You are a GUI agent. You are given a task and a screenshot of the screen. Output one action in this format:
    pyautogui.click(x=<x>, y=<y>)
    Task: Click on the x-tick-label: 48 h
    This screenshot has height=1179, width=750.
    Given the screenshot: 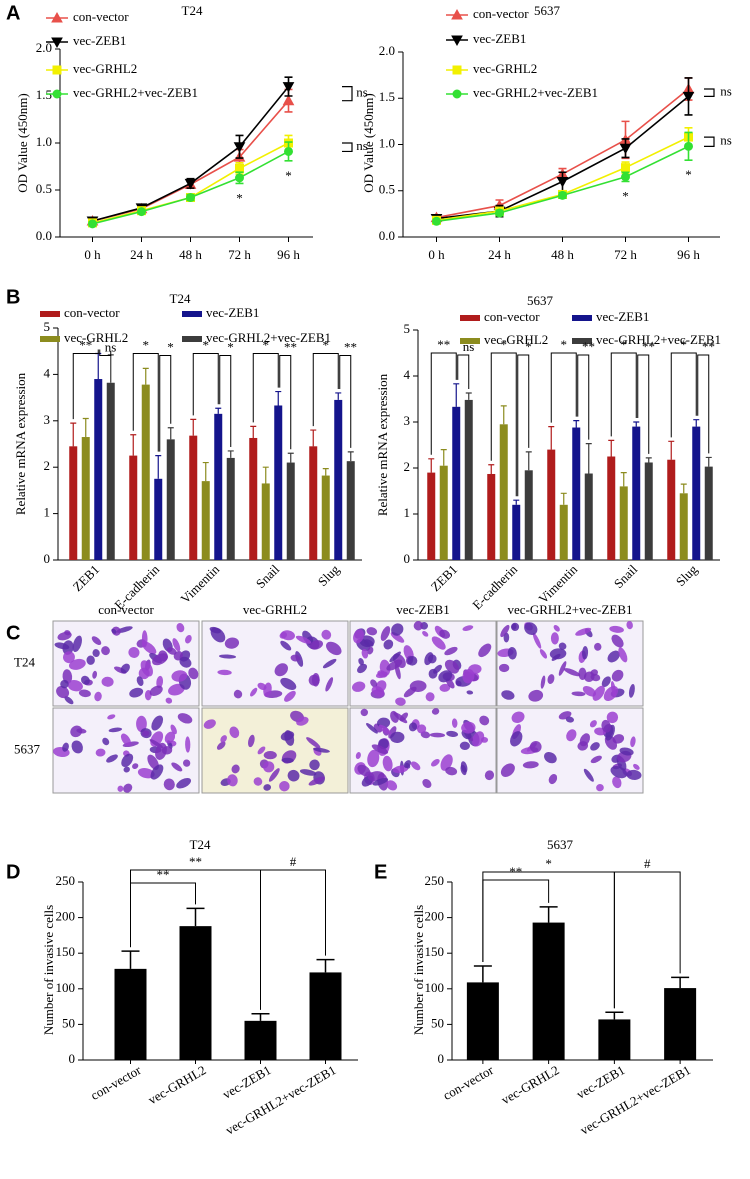 What is the action you would take?
    pyautogui.click(x=562, y=254)
    